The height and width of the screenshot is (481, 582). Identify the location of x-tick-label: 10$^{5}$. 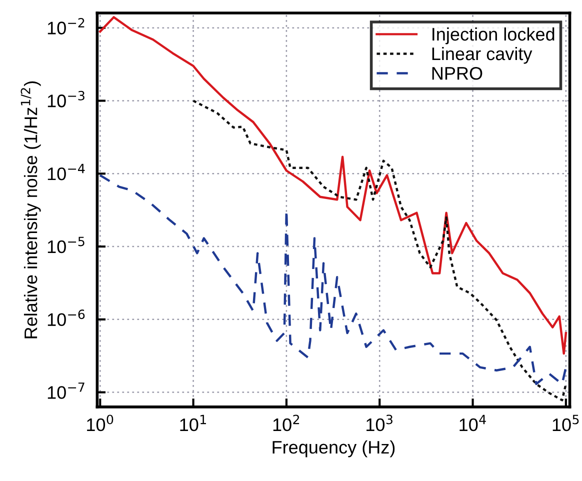
(565, 423).